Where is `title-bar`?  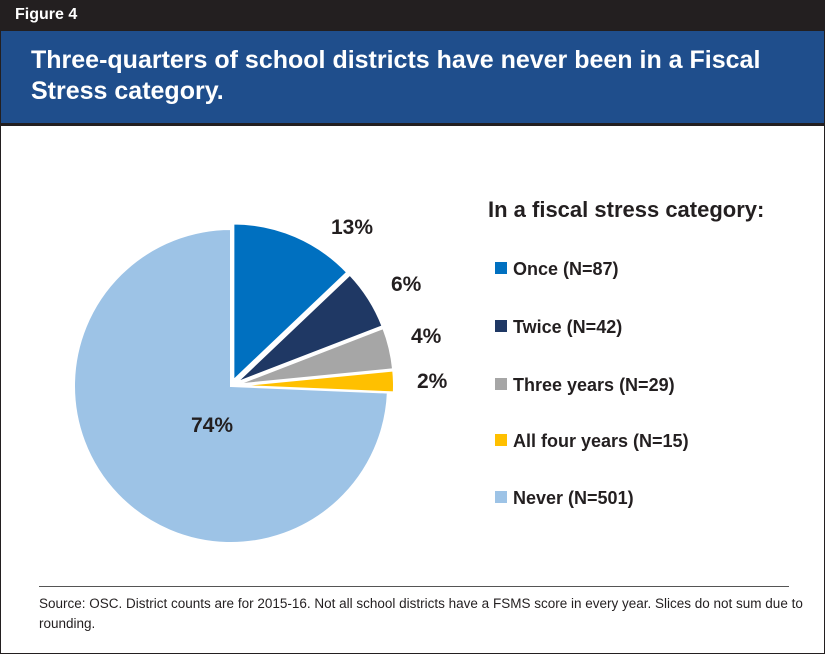
title-bar is located at coordinates (412, 77).